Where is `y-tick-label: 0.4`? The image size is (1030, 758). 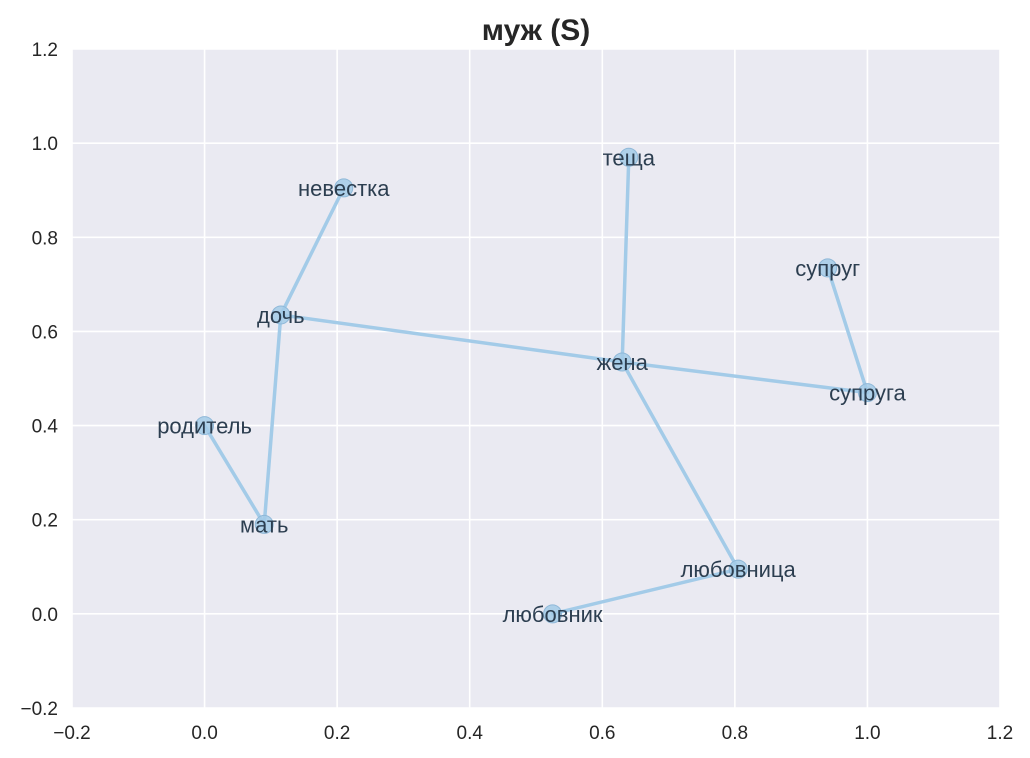
y-tick-label: 0.4 is located at coordinates (45, 427).